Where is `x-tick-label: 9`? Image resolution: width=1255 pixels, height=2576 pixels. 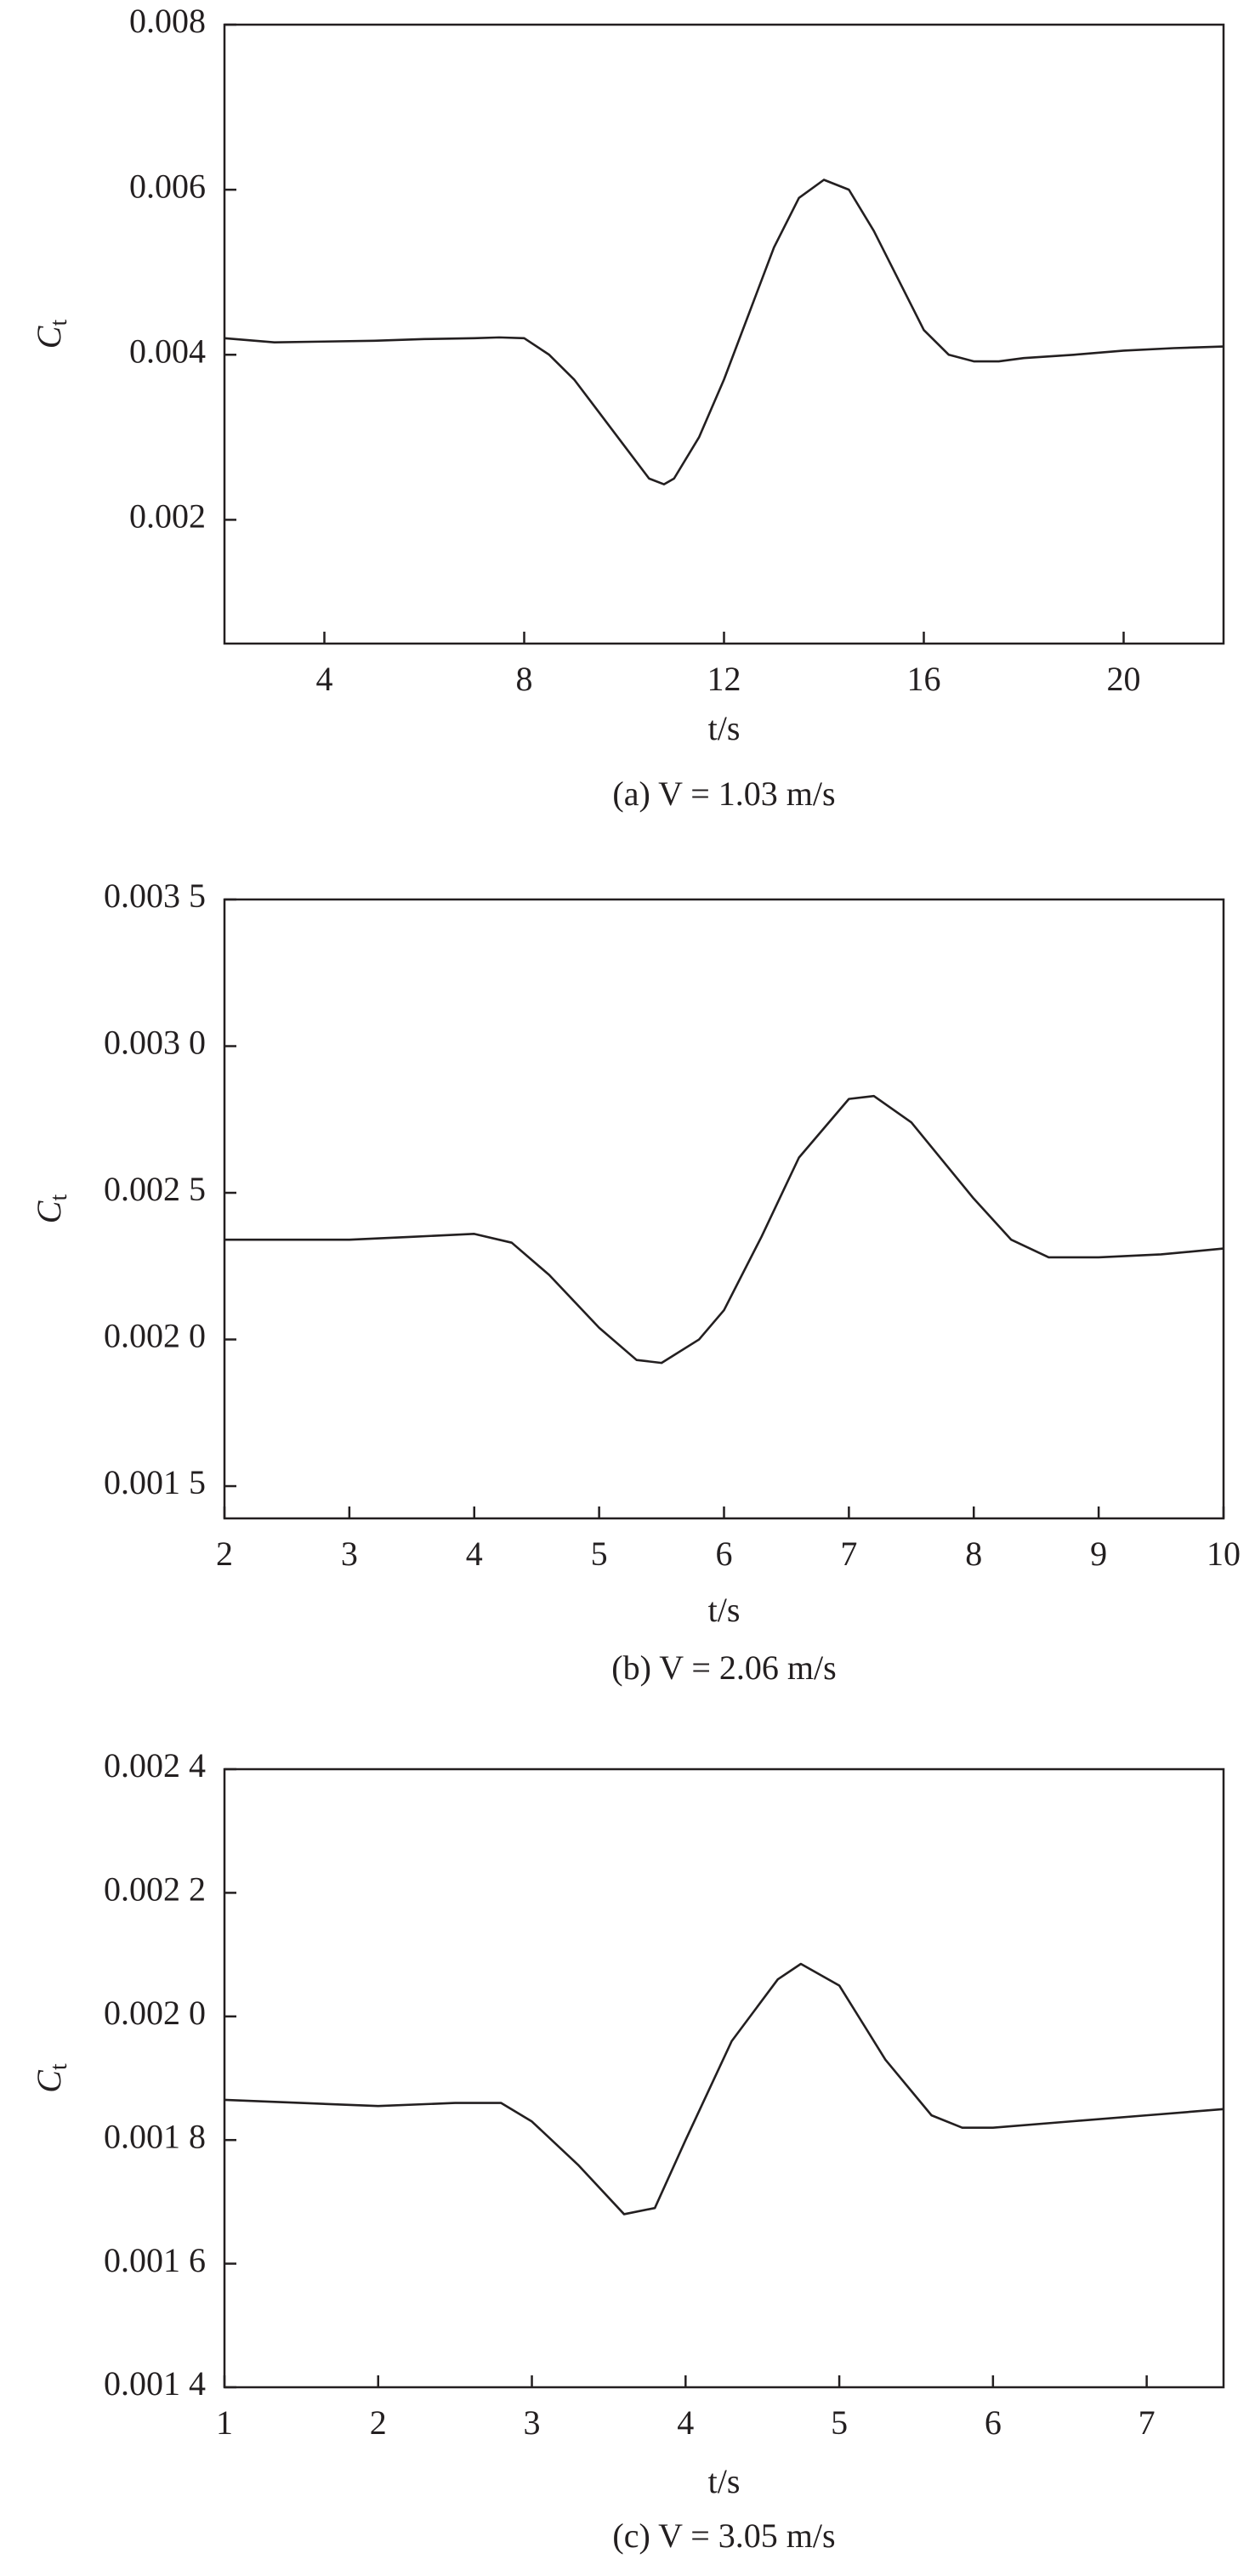
x-tick-label: 9 is located at coordinates (1098, 1554).